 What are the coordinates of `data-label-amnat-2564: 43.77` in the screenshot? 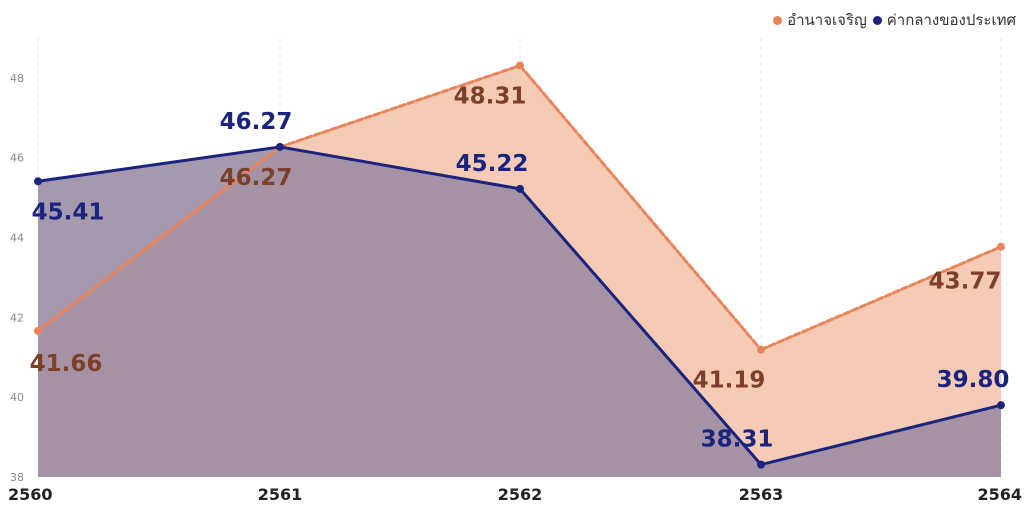 It's located at (965, 282).